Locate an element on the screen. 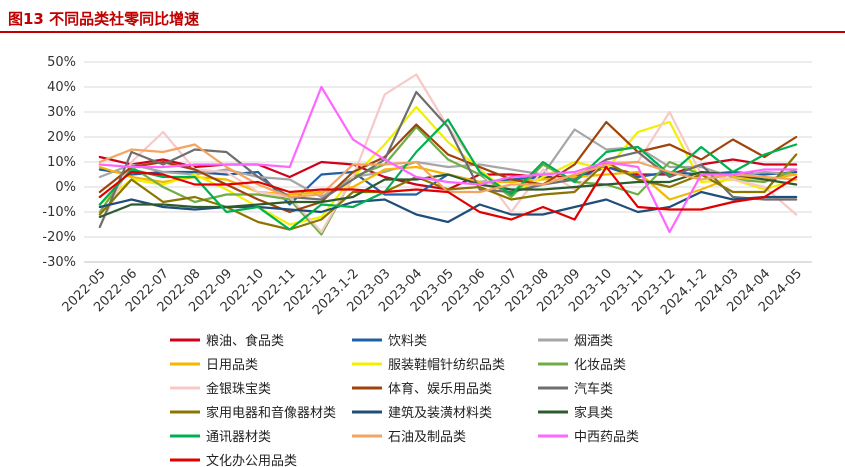 The image size is (845, 467). y-tick-label: 50% is located at coordinates (61, 62).